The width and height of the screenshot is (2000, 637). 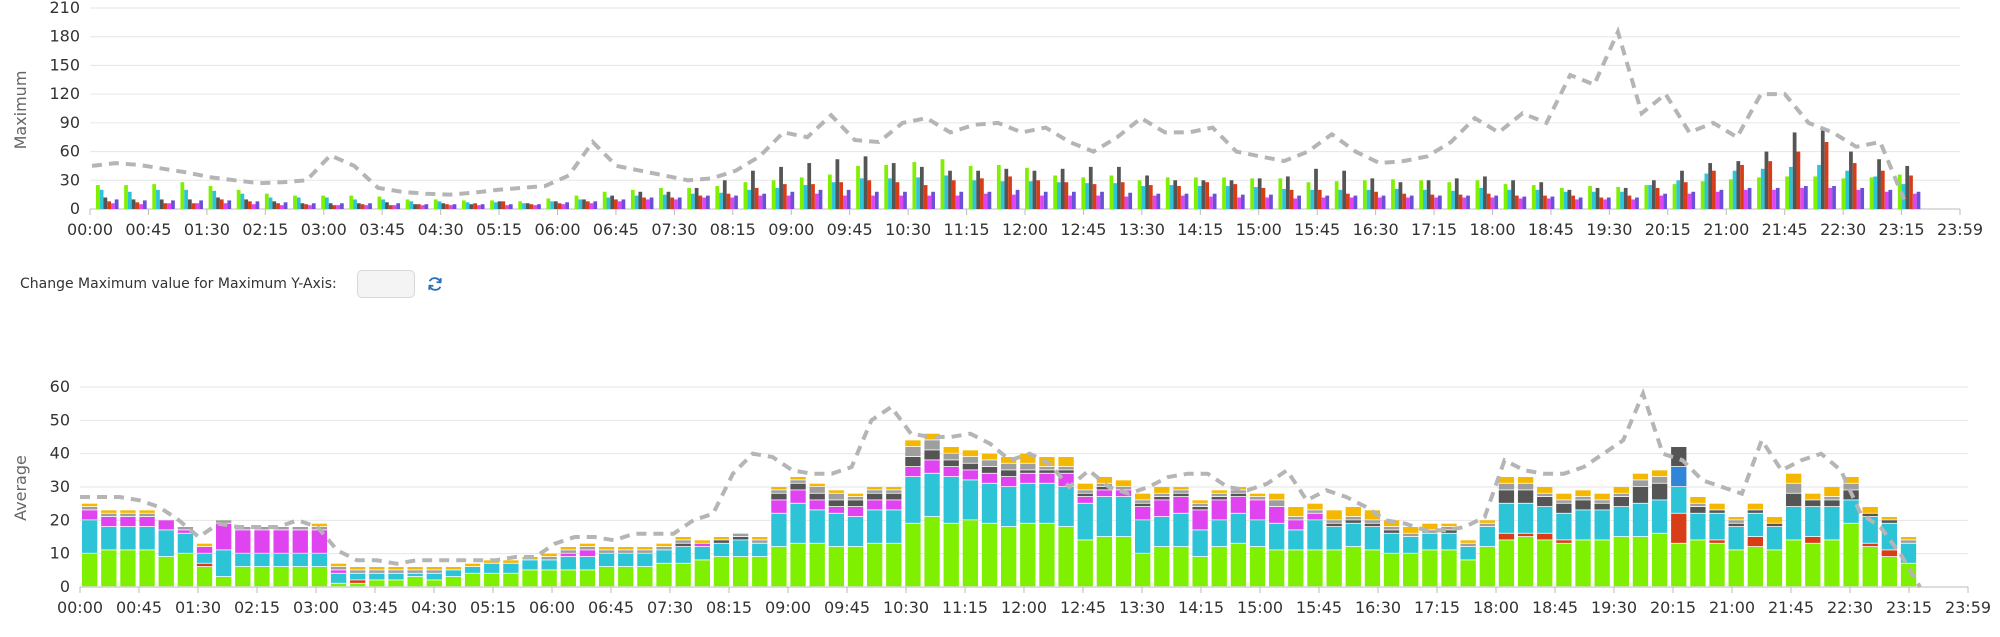 What do you see at coordinates (965, 607) in the screenshot?
I see `average-x-tick-label: 11:15` at bounding box center [965, 607].